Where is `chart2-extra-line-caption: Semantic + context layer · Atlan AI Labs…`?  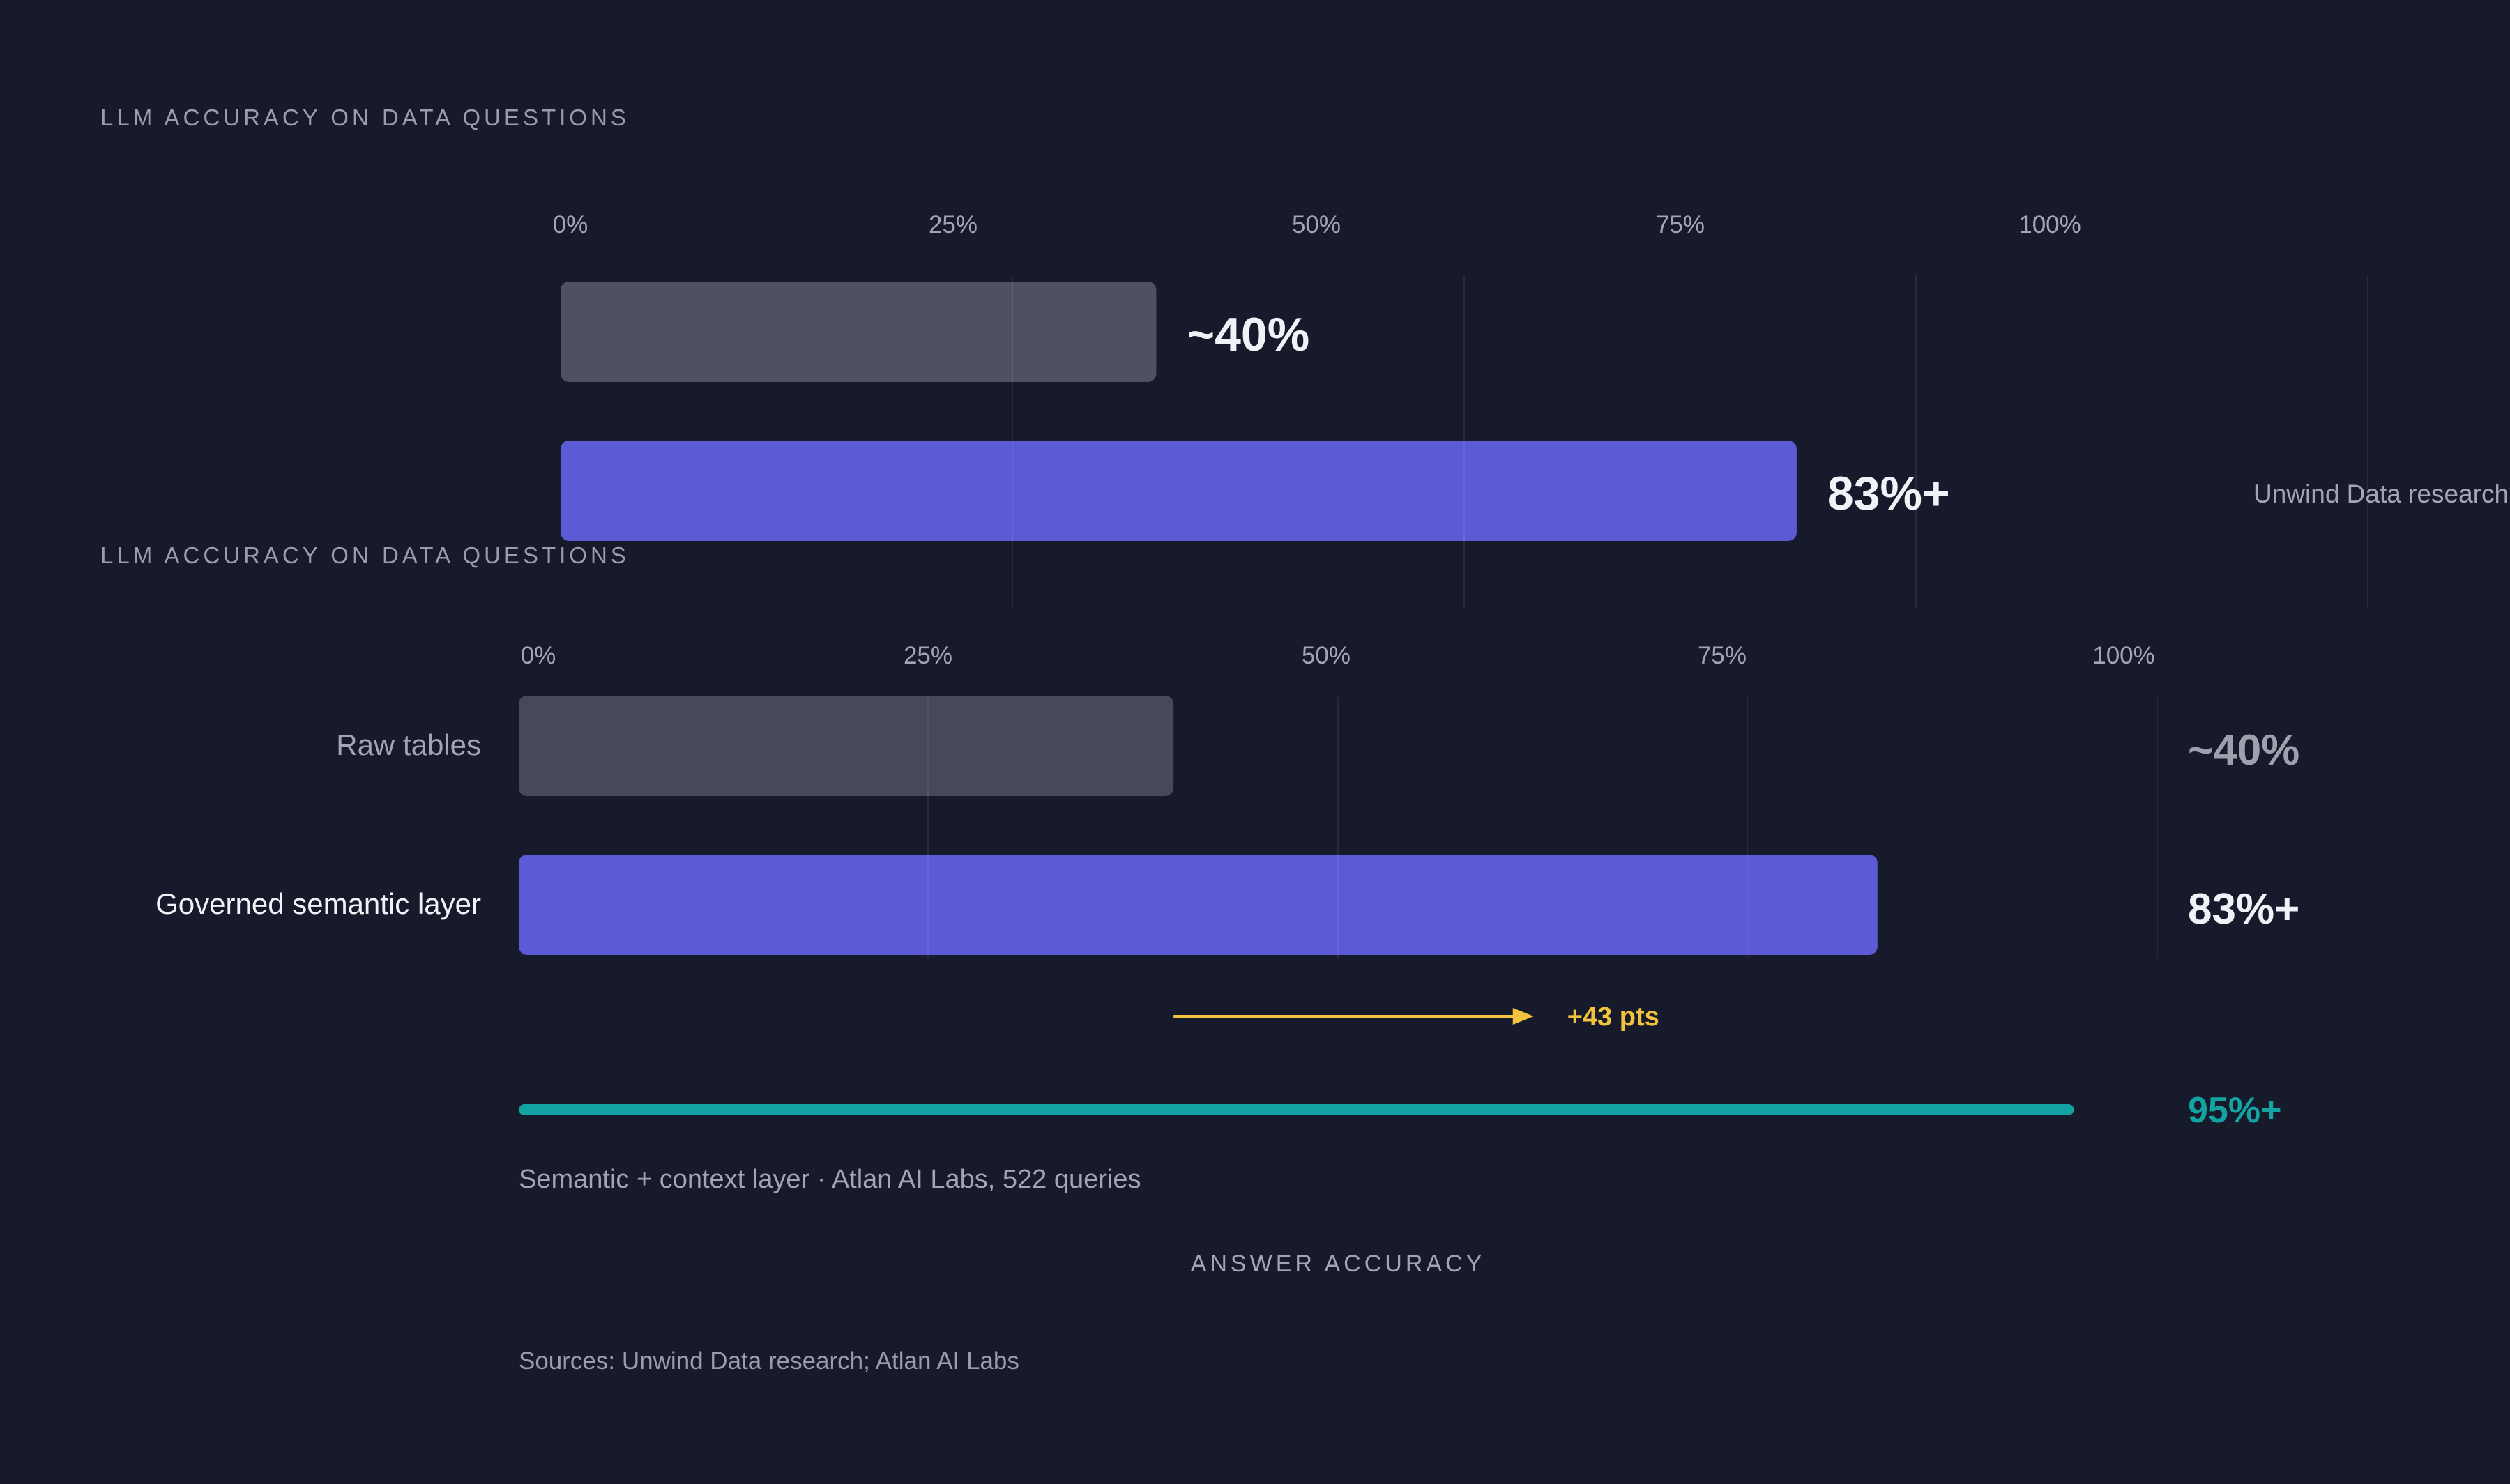 chart2-extra-line-caption: Semantic + context layer · Atlan AI Labs… is located at coordinates (830, 1179).